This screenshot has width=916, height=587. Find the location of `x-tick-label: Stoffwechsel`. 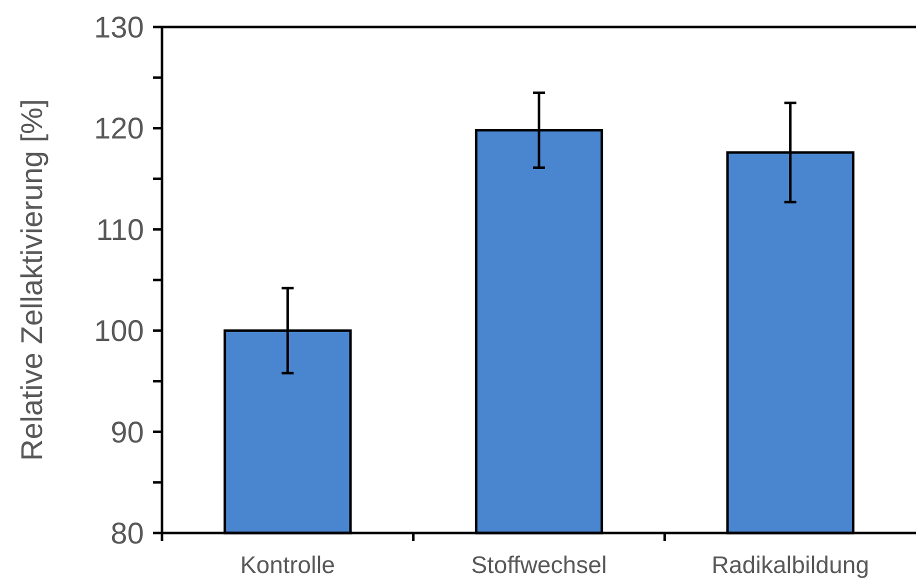

x-tick-label: Stoffwechsel is located at coordinates (539, 565).